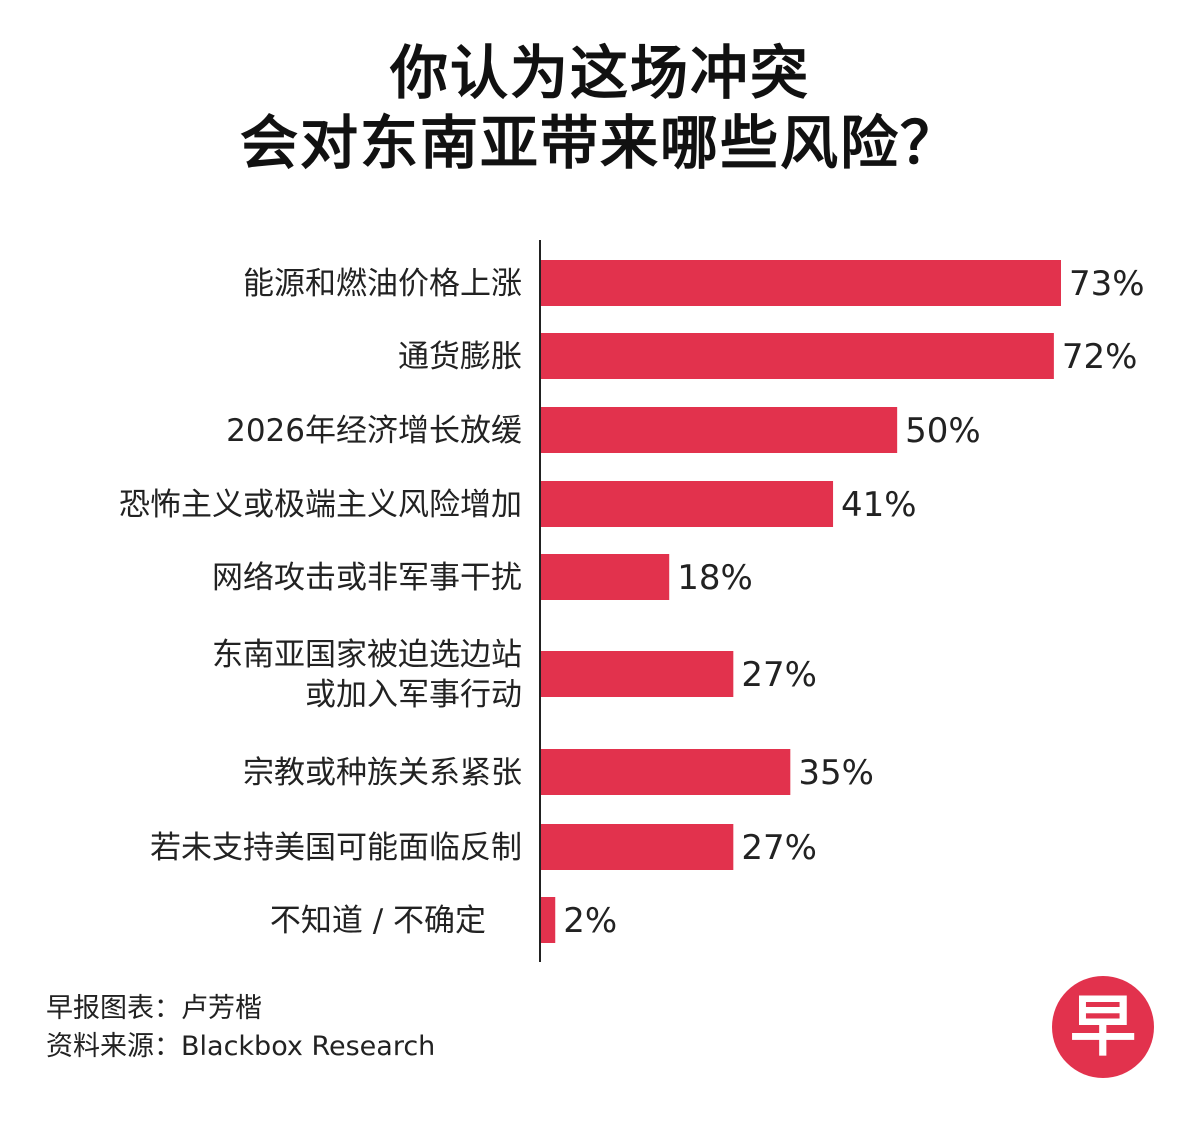 Image resolution: width=1200 pixels, height=1124 pixels. Describe the element at coordinates (154, 1008) in the screenshot. I see `chart-credit: 早报图表：卢芳楷` at that location.